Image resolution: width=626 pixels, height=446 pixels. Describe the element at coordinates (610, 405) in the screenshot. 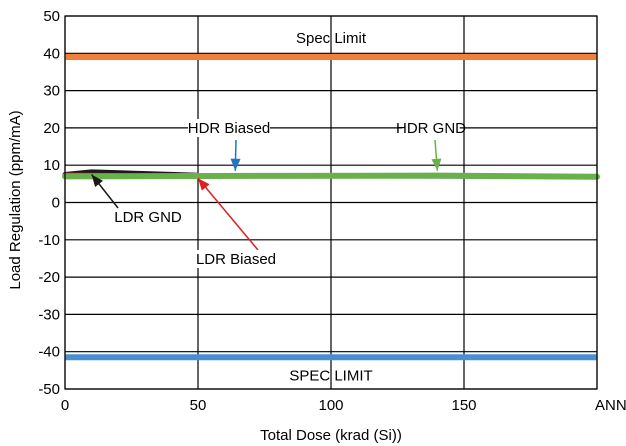

I see `x-tick-label: ANNEAL` at that location.